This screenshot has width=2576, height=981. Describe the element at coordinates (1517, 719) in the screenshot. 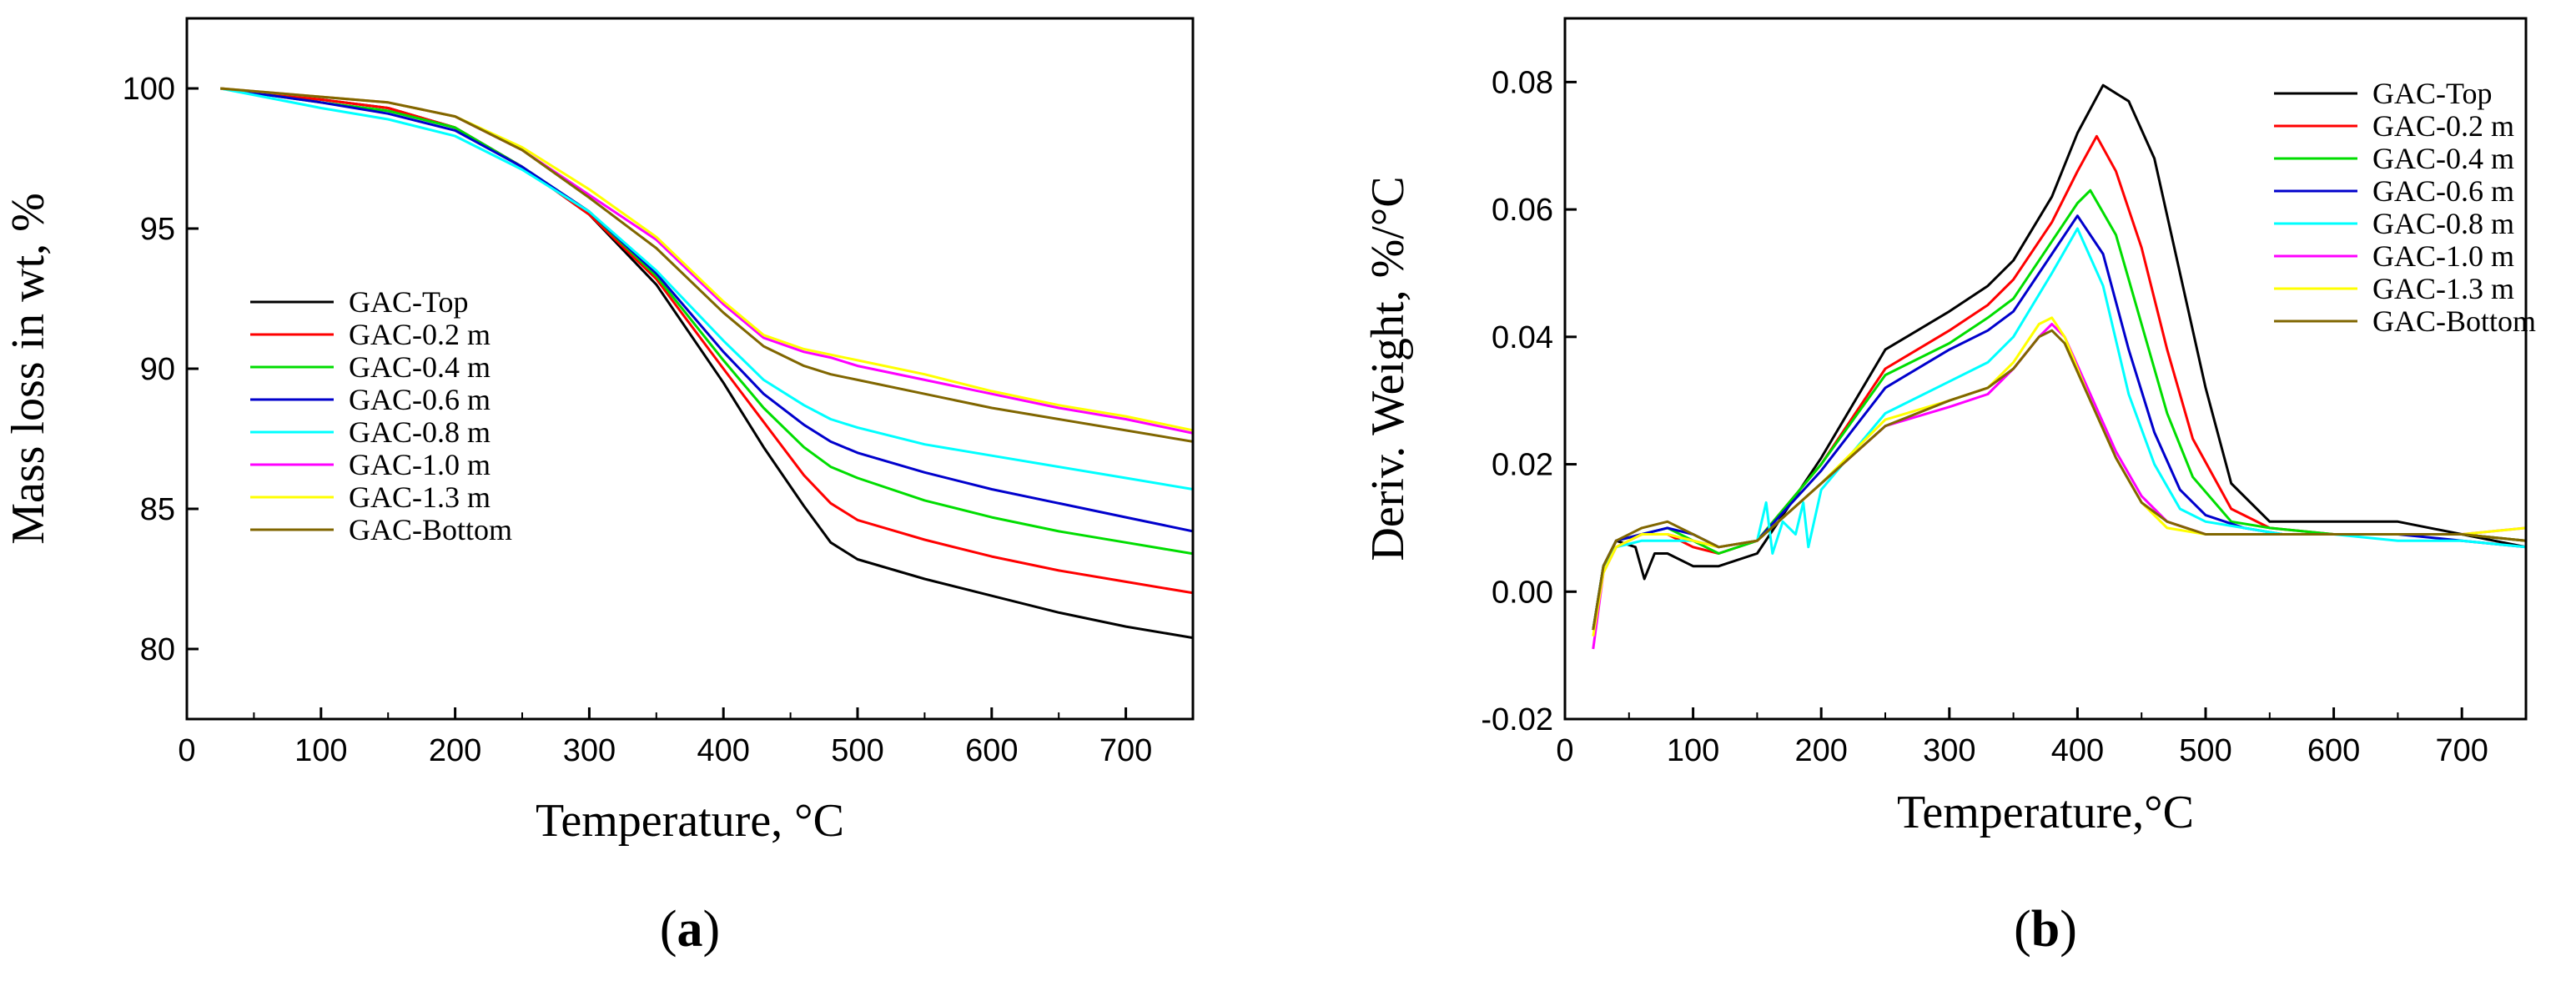

I see `y-tick-label: -0.02` at that location.